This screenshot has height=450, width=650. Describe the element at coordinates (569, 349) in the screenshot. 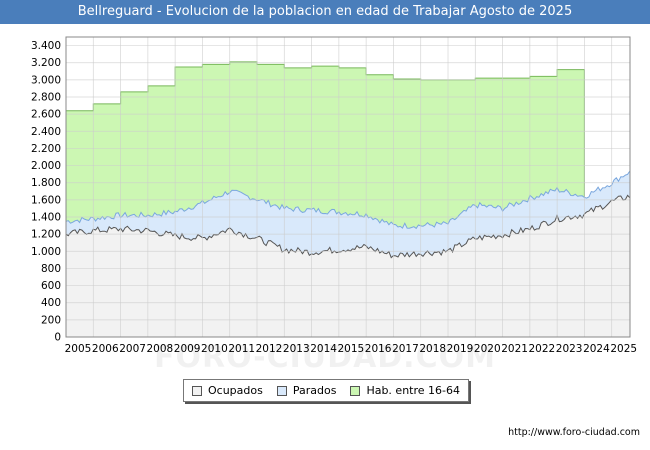

I see `x-tick-label: 2023` at that location.